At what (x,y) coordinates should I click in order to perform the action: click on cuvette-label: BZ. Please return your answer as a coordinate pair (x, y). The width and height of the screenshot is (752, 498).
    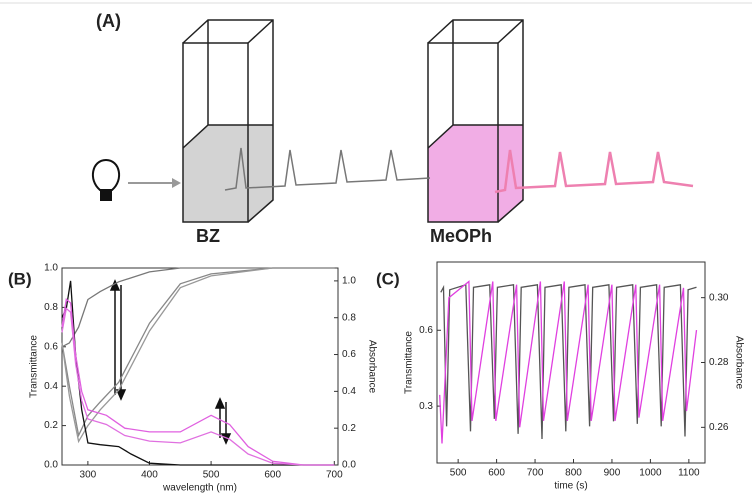
    Looking at the image, I should click on (208, 236).